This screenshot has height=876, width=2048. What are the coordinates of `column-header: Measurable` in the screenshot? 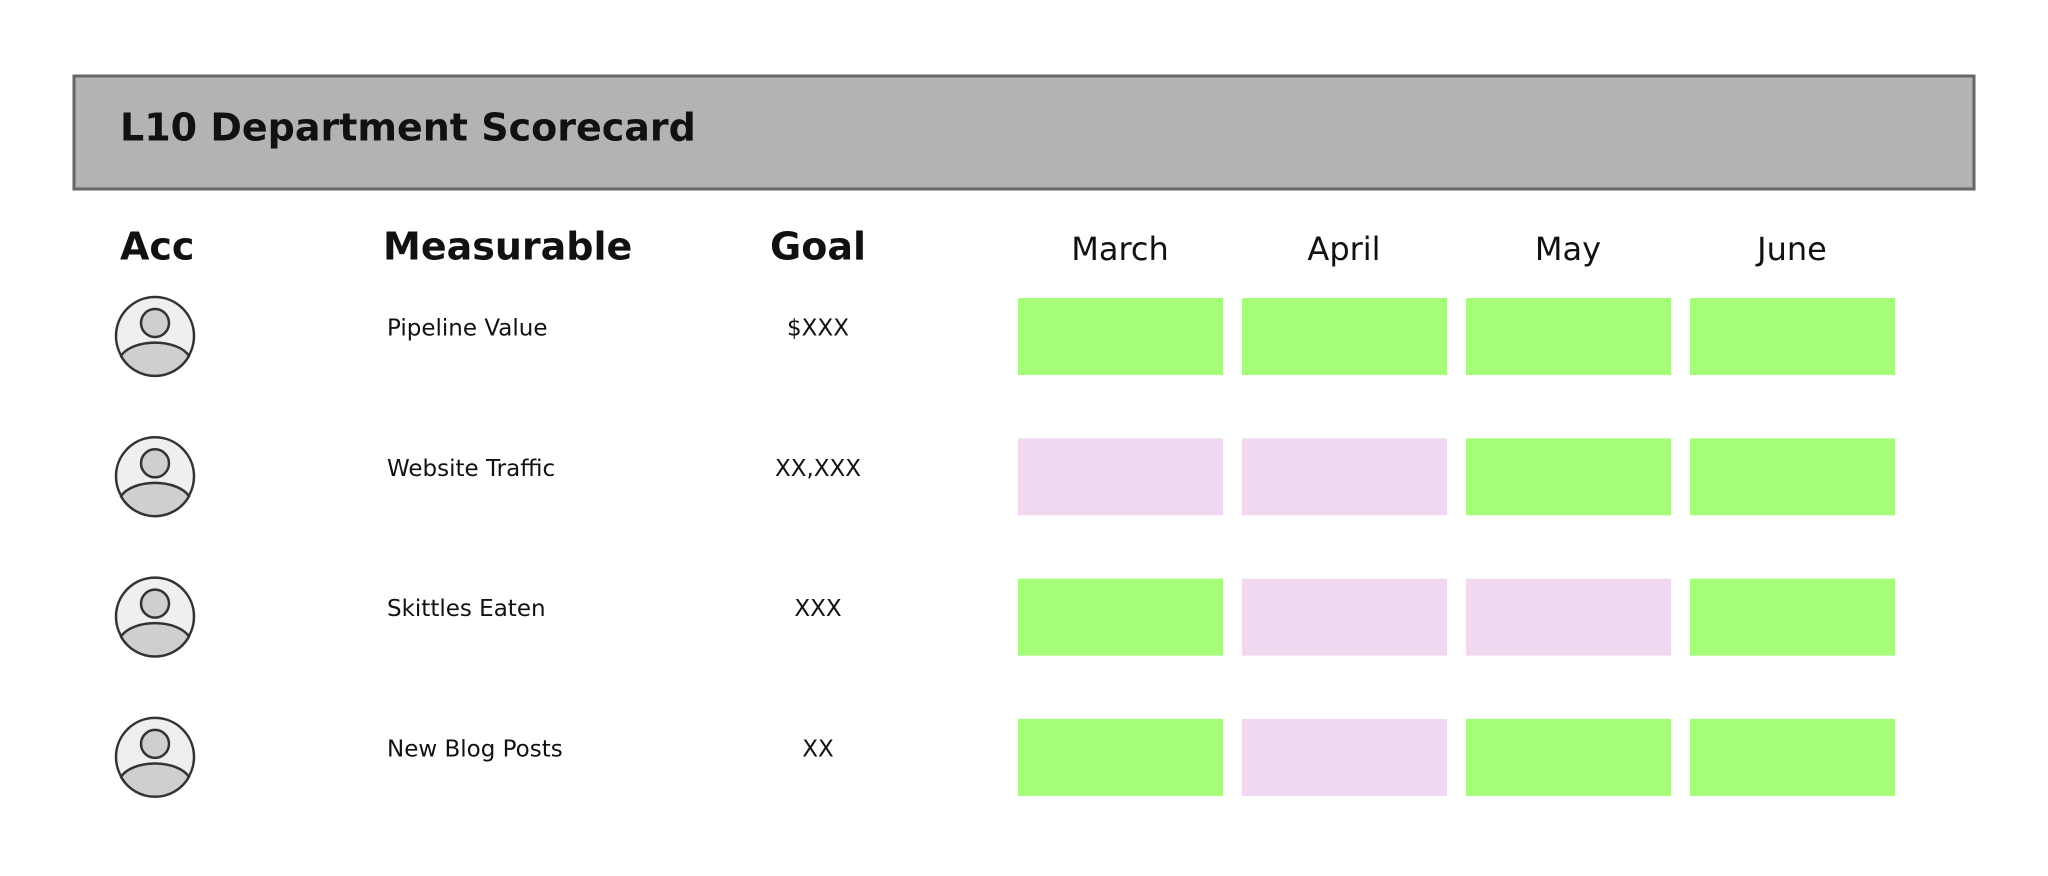 It's located at (507, 247).